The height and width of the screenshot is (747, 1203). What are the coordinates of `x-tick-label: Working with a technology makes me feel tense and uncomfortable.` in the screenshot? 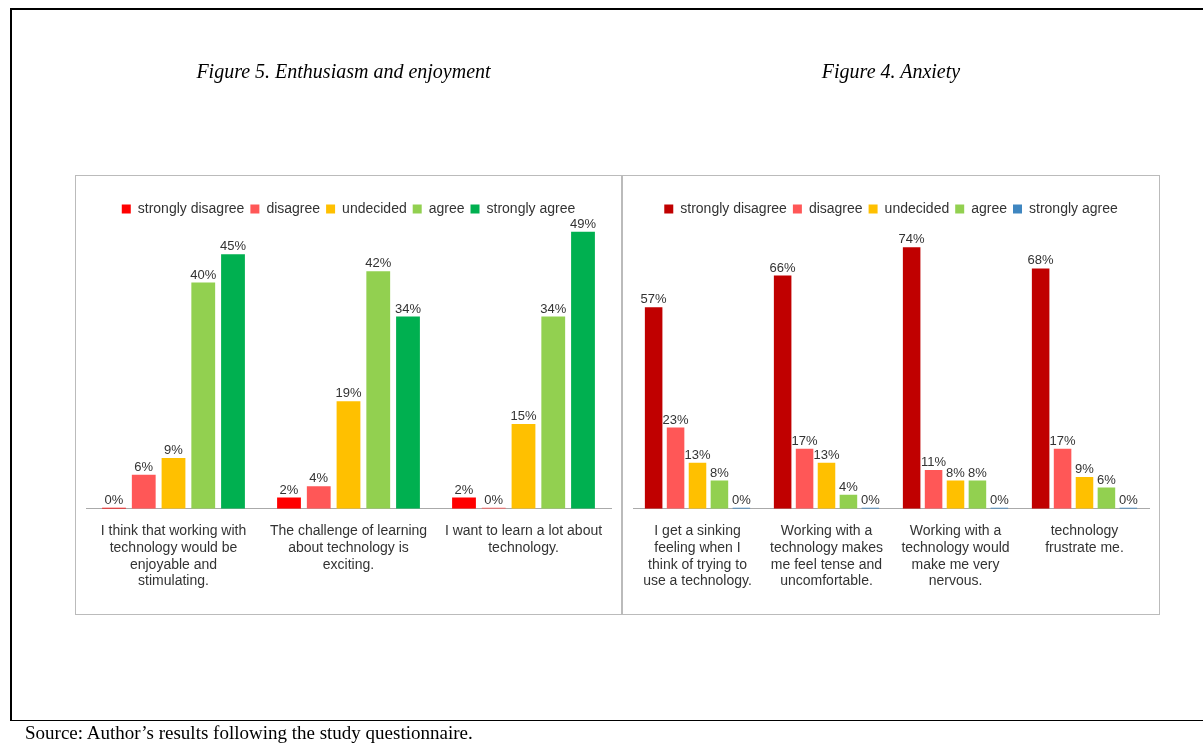 It's located at (826, 555).